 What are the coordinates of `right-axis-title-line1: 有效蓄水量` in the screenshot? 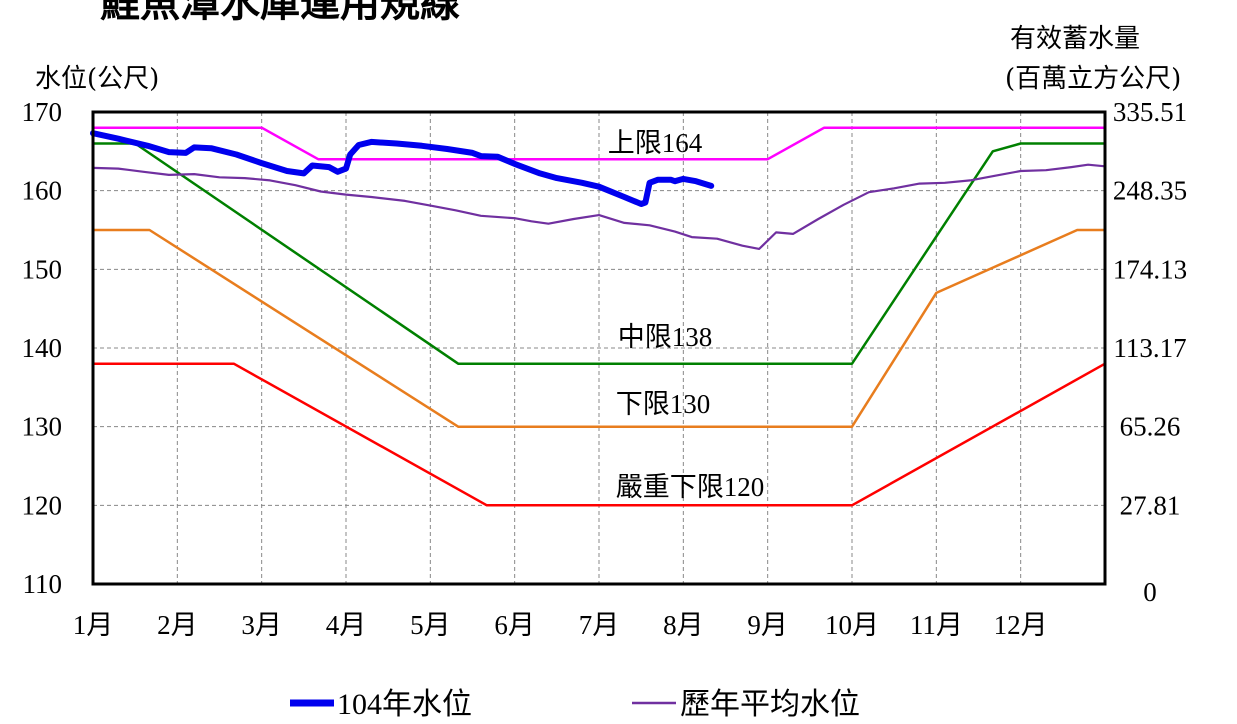 It's located at (1075, 39).